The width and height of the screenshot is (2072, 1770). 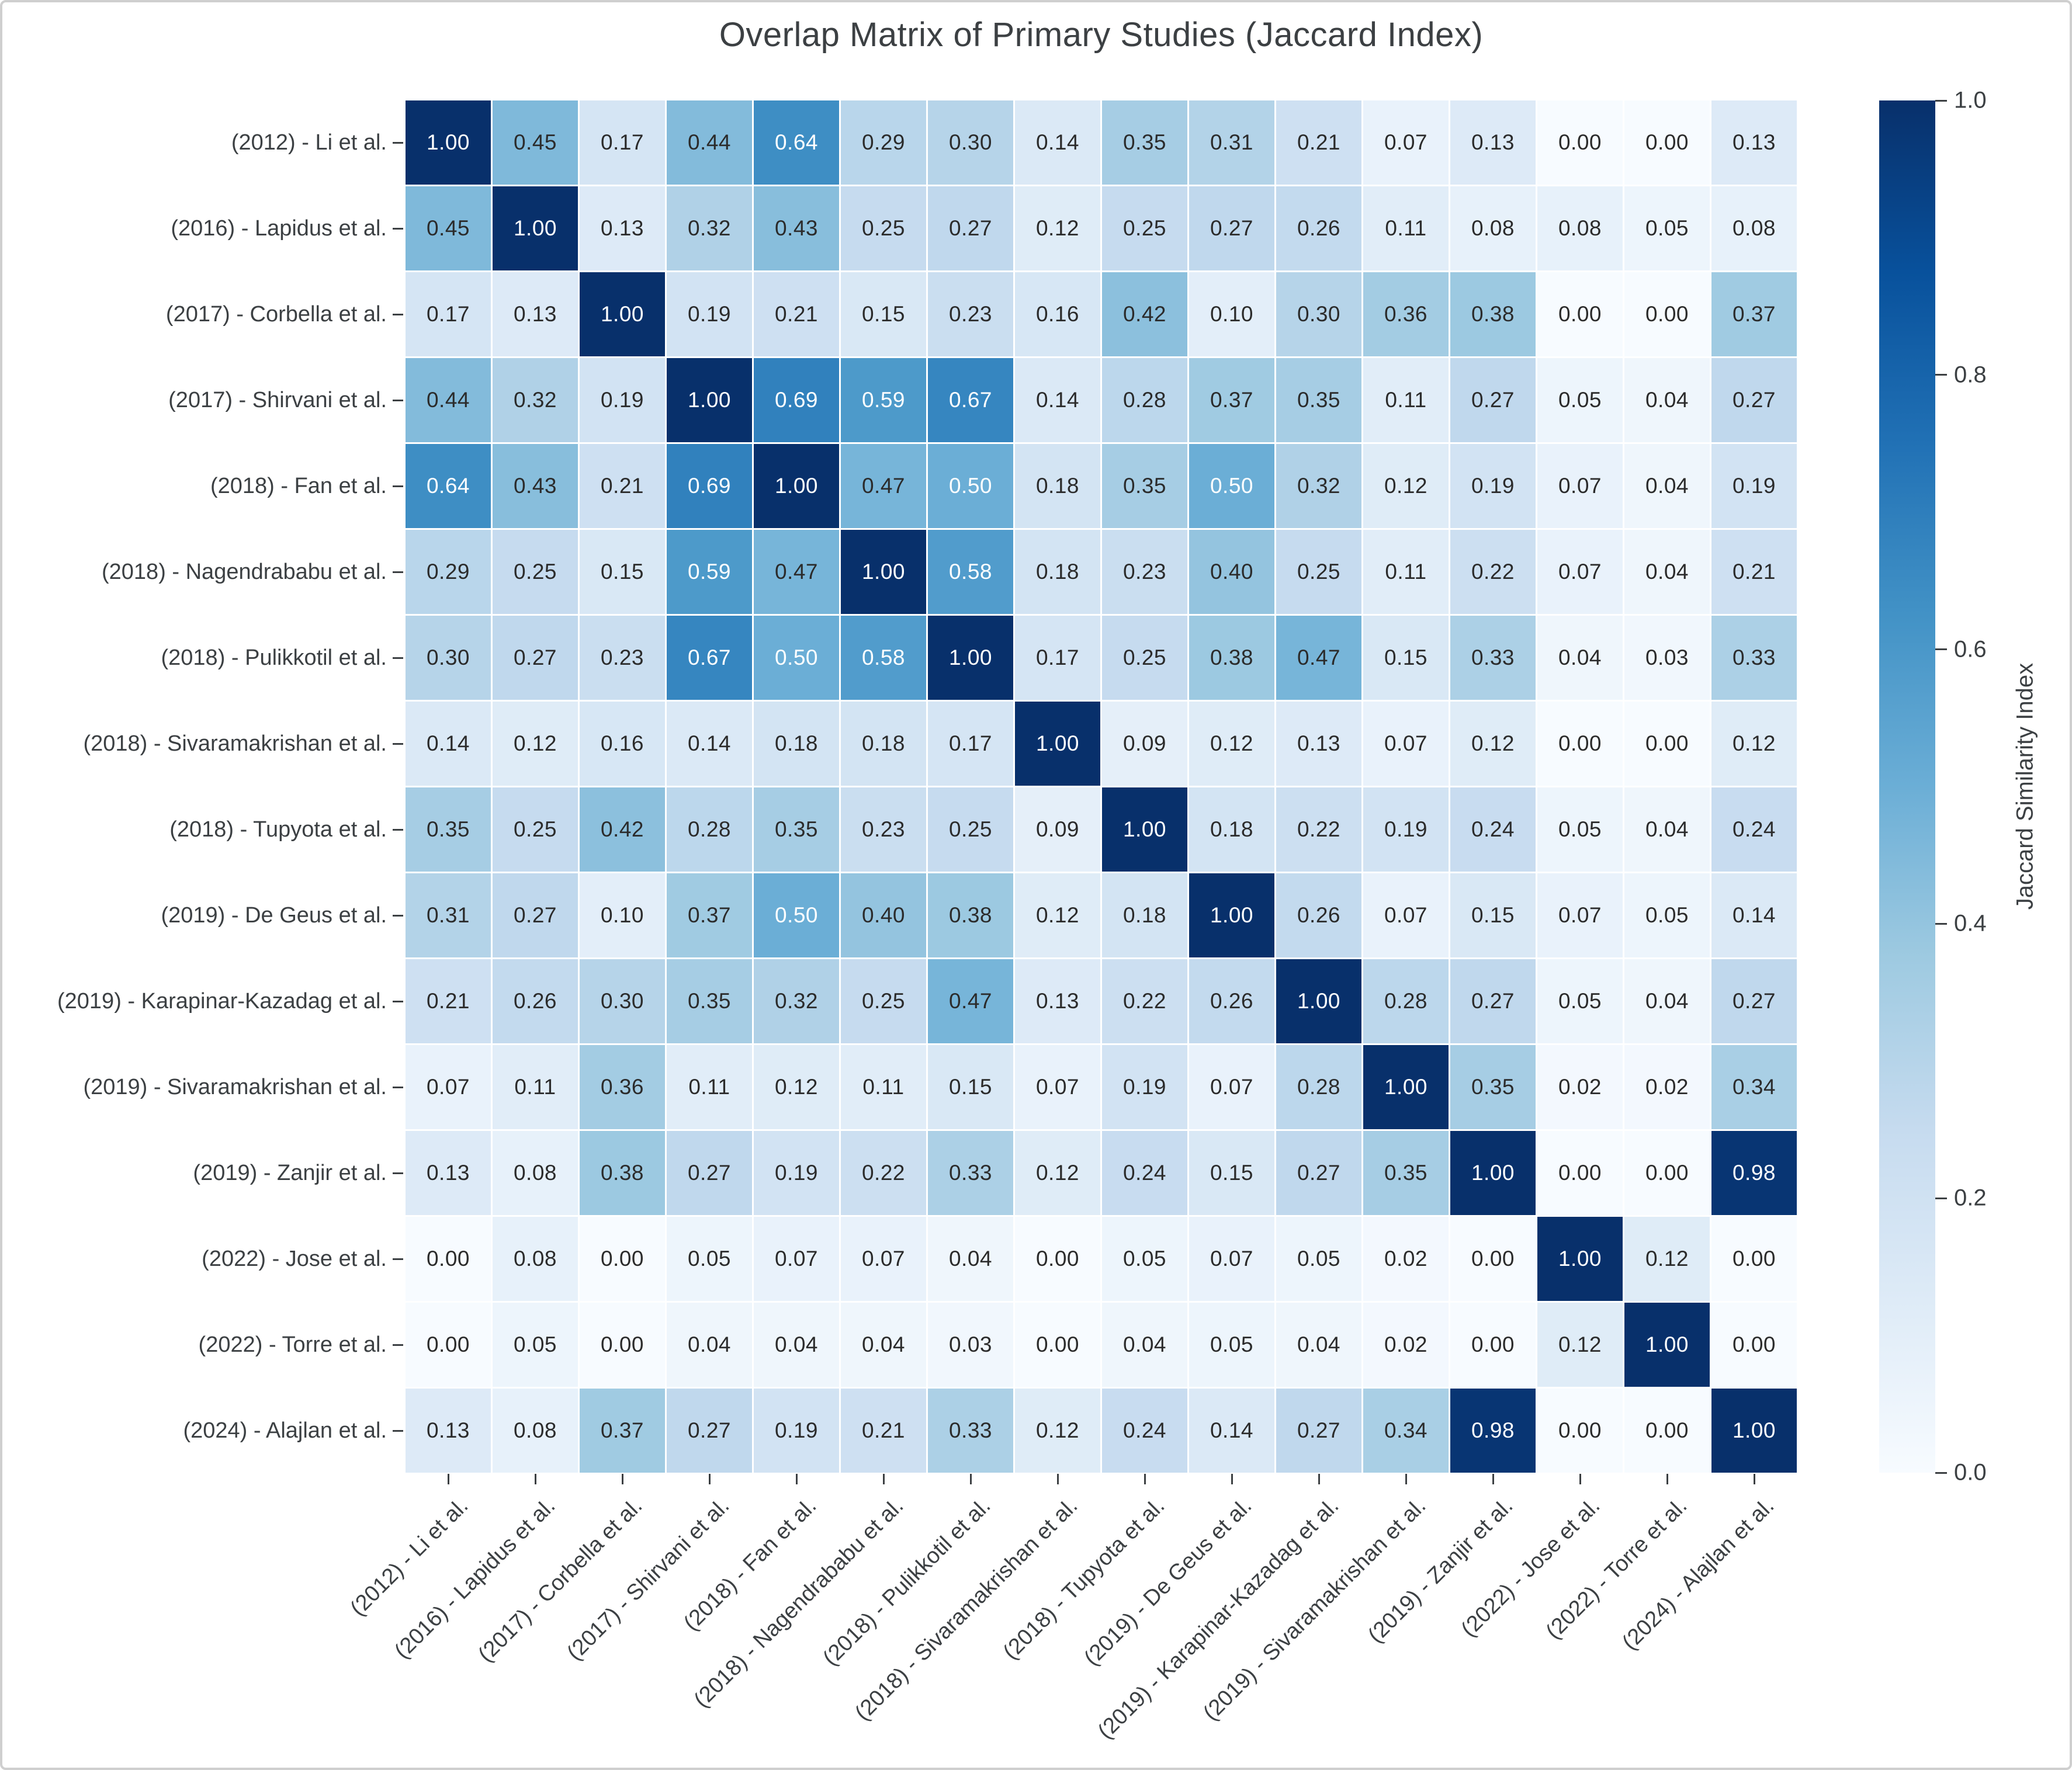 I want to click on y-axis-label: (2018) - Pulikkotil et al., so click(x=274, y=657).